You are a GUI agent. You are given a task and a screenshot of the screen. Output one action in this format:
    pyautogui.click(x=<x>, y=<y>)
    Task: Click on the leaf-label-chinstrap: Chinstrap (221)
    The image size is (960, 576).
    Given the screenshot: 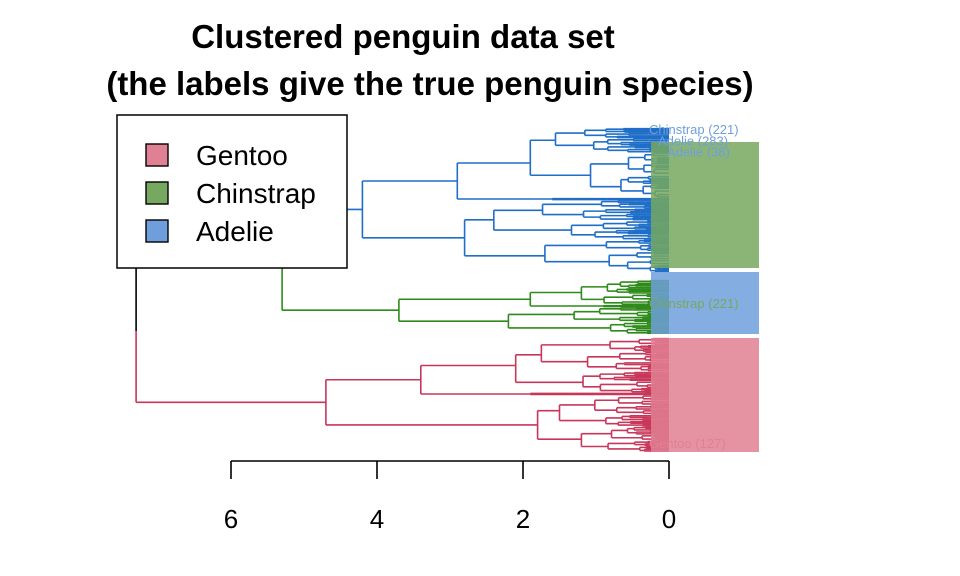 What is the action you would take?
    pyautogui.click(x=694, y=303)
    